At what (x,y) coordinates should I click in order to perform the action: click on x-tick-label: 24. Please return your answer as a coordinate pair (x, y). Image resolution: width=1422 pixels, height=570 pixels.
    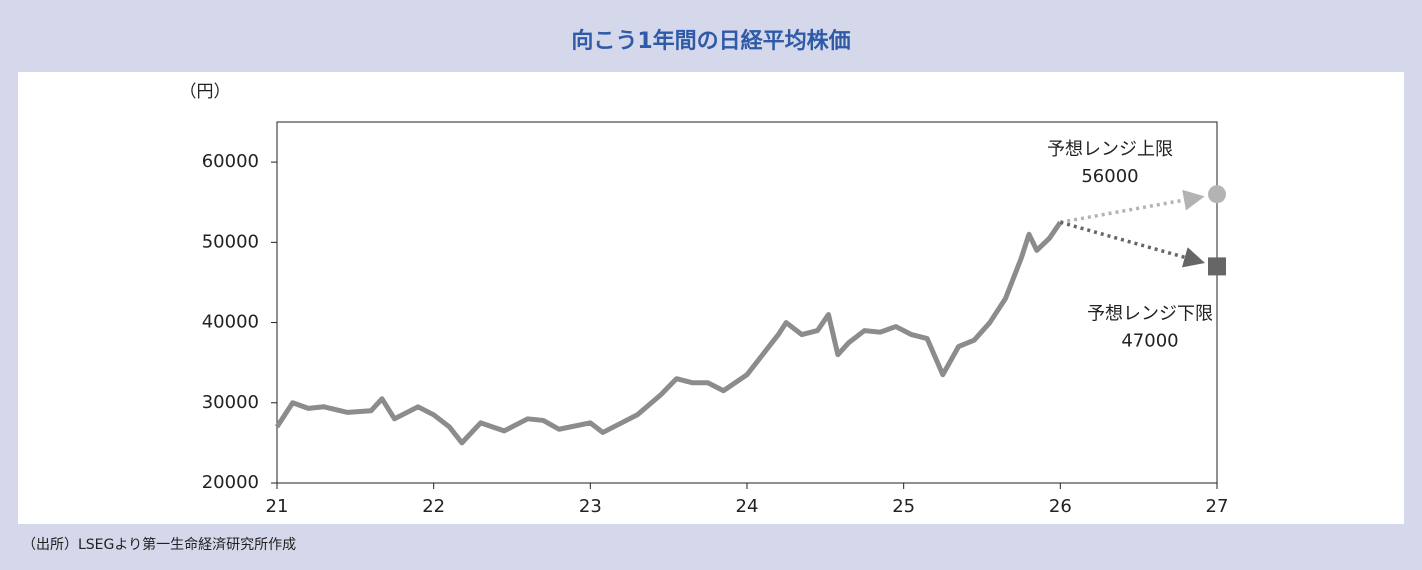
    Looking at the image, I should click on (747, 506).